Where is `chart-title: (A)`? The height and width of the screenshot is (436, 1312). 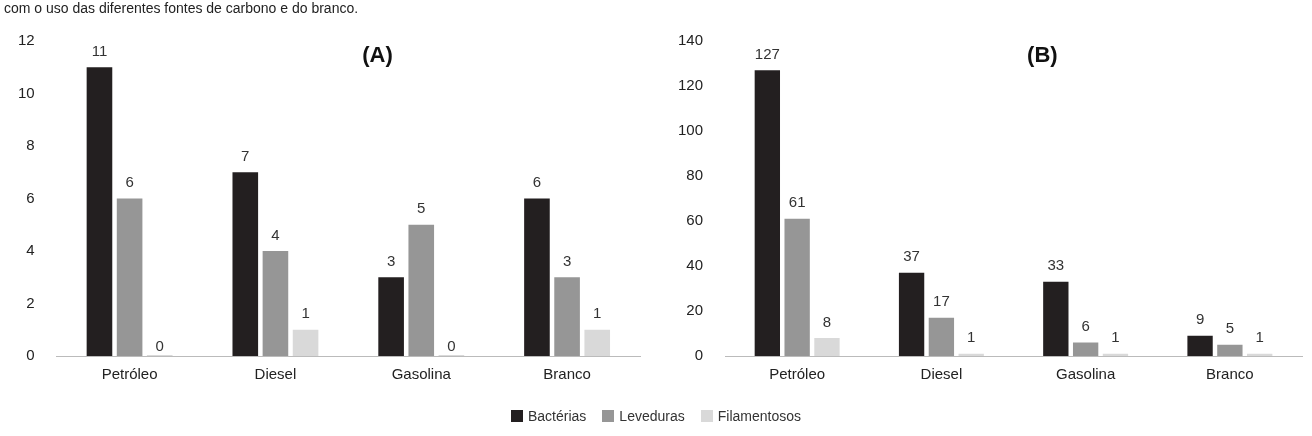 chart-title: (A) is located at coordinates (377, 55).